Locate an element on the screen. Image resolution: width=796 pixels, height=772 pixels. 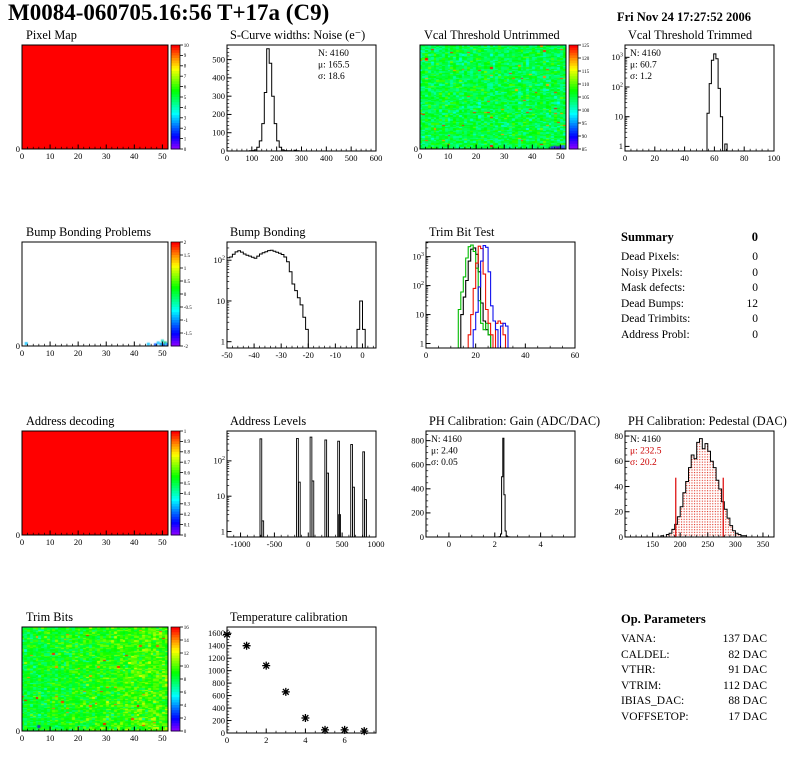
svg-text: 110 is located at coordinates (586, 85).